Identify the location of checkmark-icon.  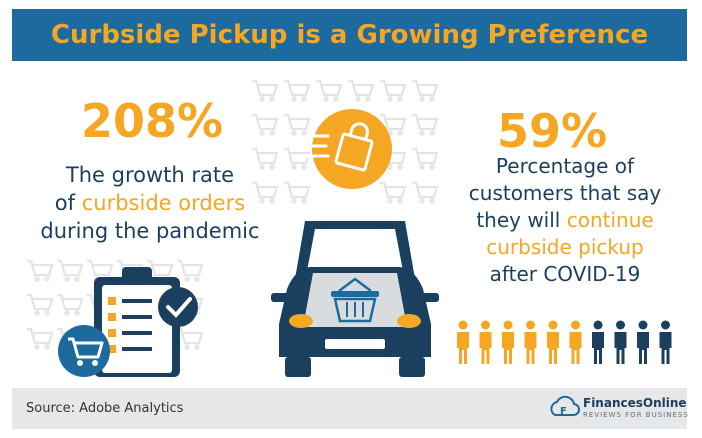
(178, 307).